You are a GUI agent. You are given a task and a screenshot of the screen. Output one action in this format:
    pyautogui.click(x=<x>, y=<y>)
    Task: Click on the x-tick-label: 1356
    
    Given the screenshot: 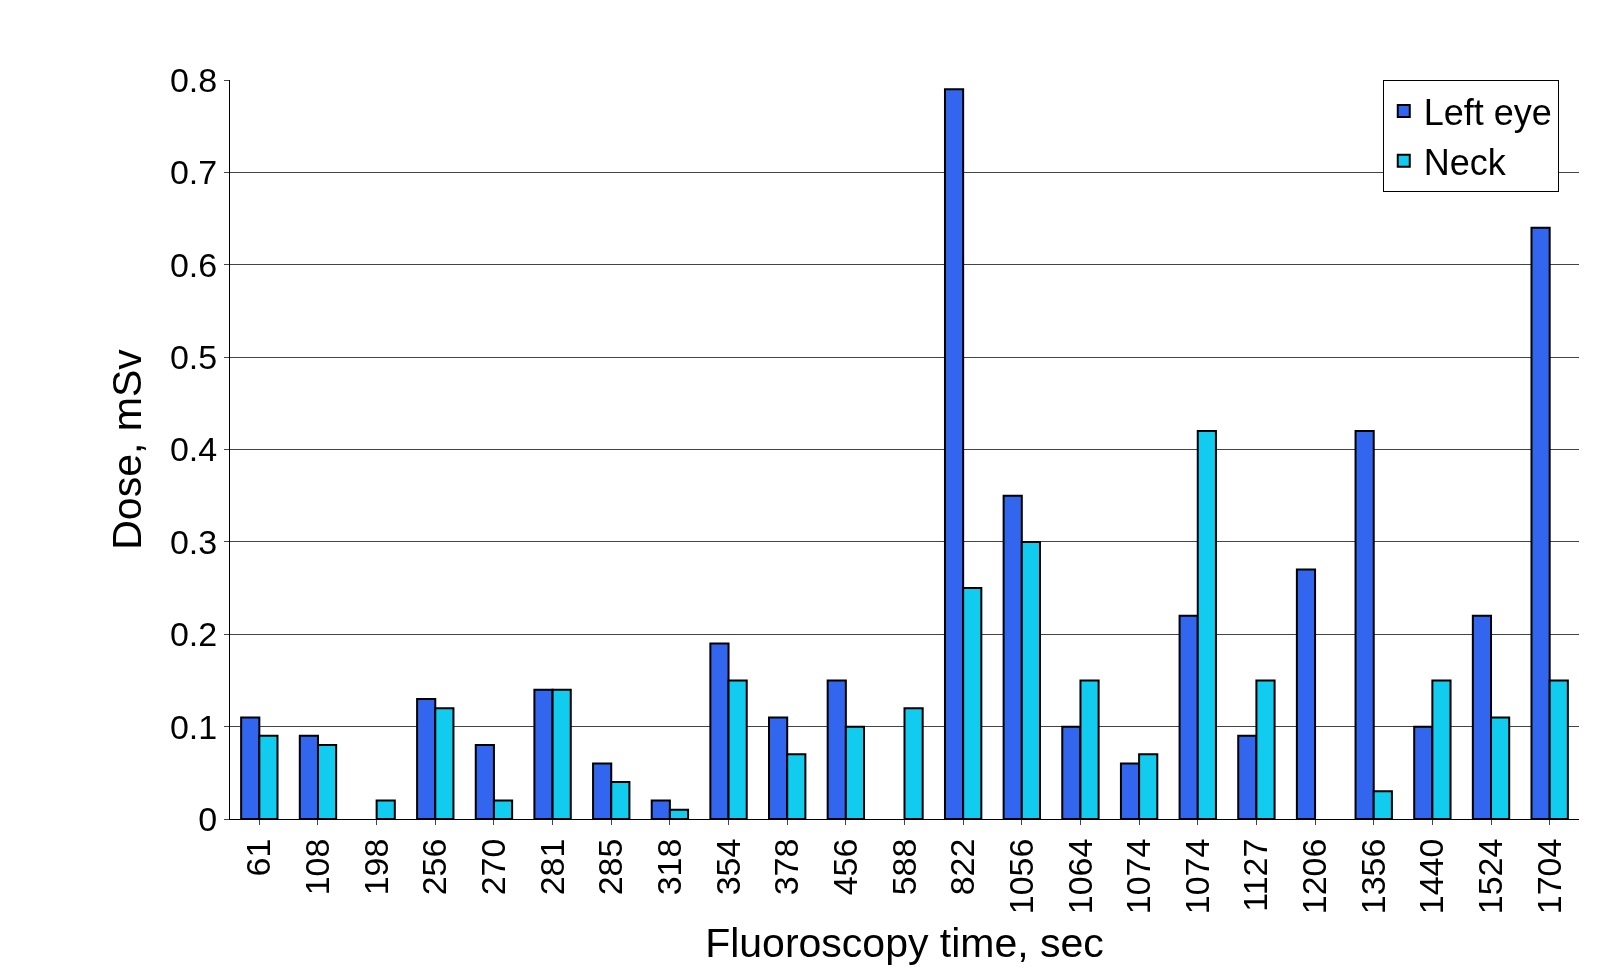 What is the action you would take?
    pyautogui.click(x=1372, y=876)
    